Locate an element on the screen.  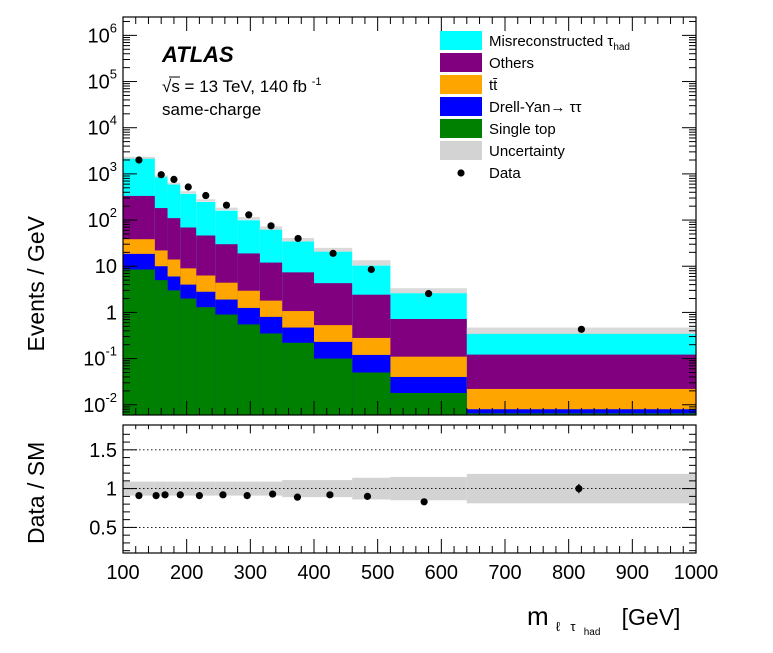
ratio-reference-lines is located at coordinates (409, 488).